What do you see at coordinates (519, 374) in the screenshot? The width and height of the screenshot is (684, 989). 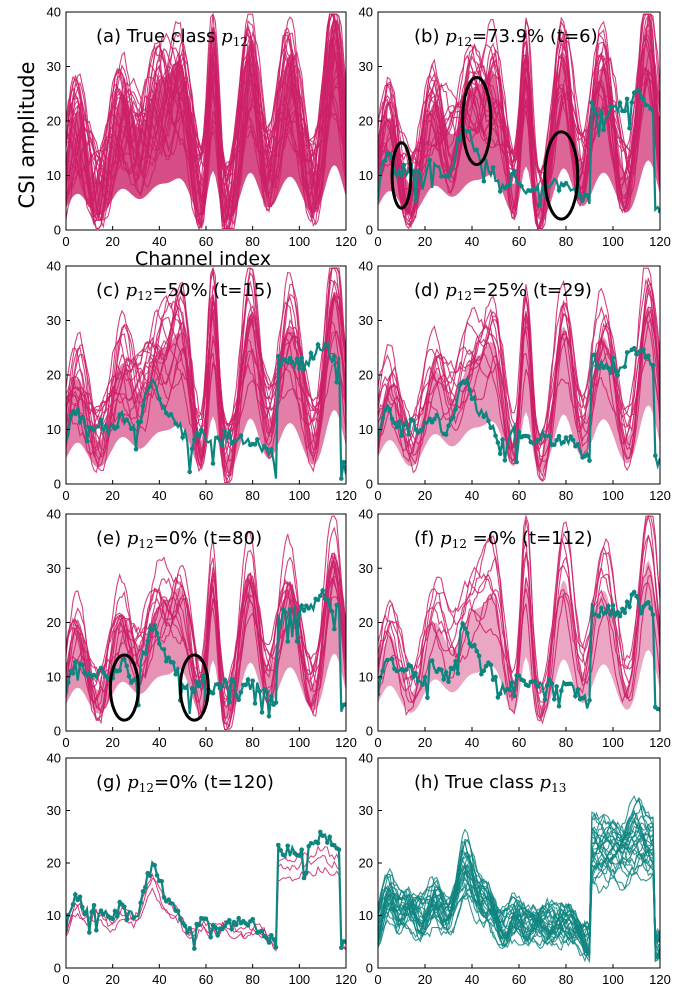 I see `plot-area-d` at bounding box center [519, 374].